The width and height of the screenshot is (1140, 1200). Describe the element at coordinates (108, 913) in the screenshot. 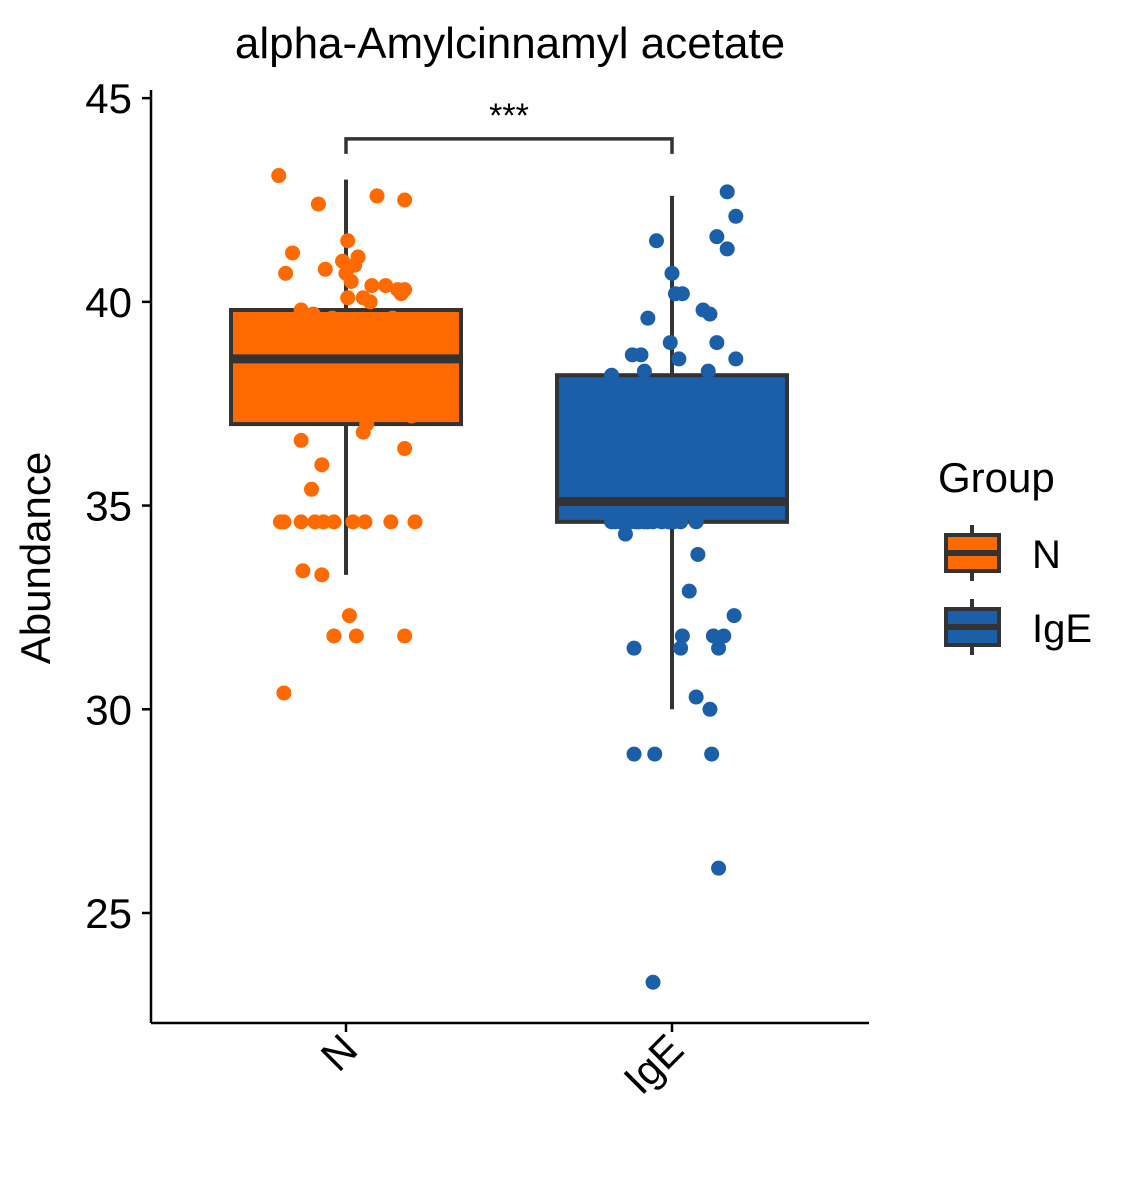

I see `y-tick-label: 25` at that location.